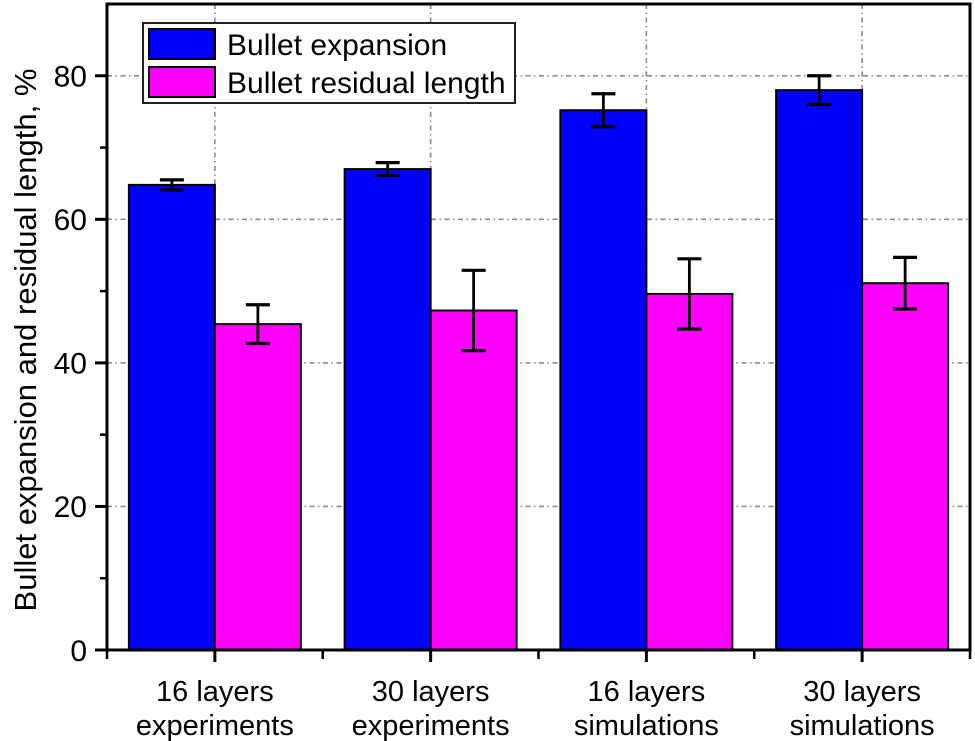 The width and height of the screenshot is (975, 741). I want to click on legend-label-0: Bullet expansion, so click(337, 45).